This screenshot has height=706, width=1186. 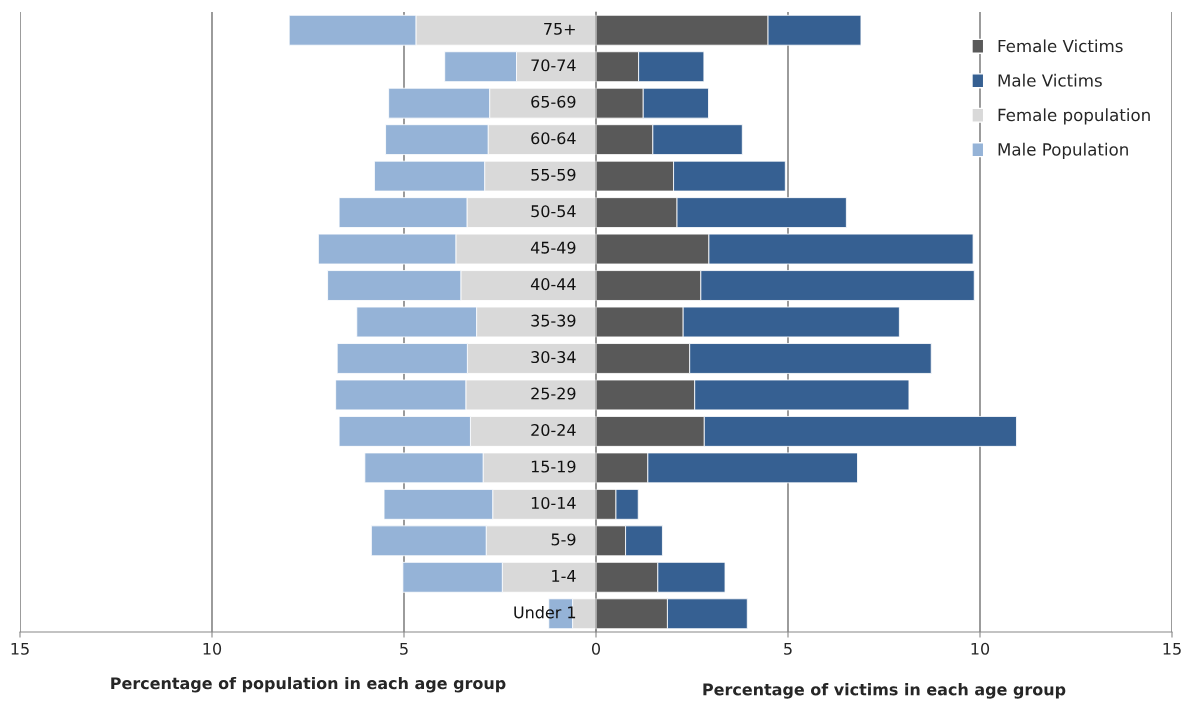 I want to click on legend-label: Female Victims, so click(x=1060, y=46).